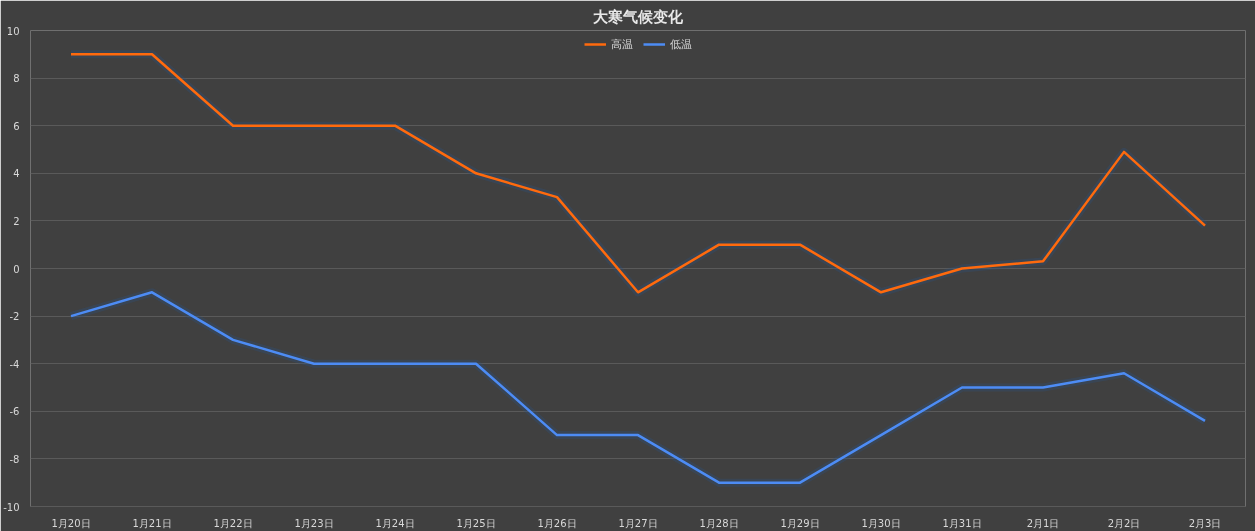 The image size is (1255, 531). Describe the element at coordinates (14, 412) in the screenshot. I see `y-tick-label: -6` at that location.